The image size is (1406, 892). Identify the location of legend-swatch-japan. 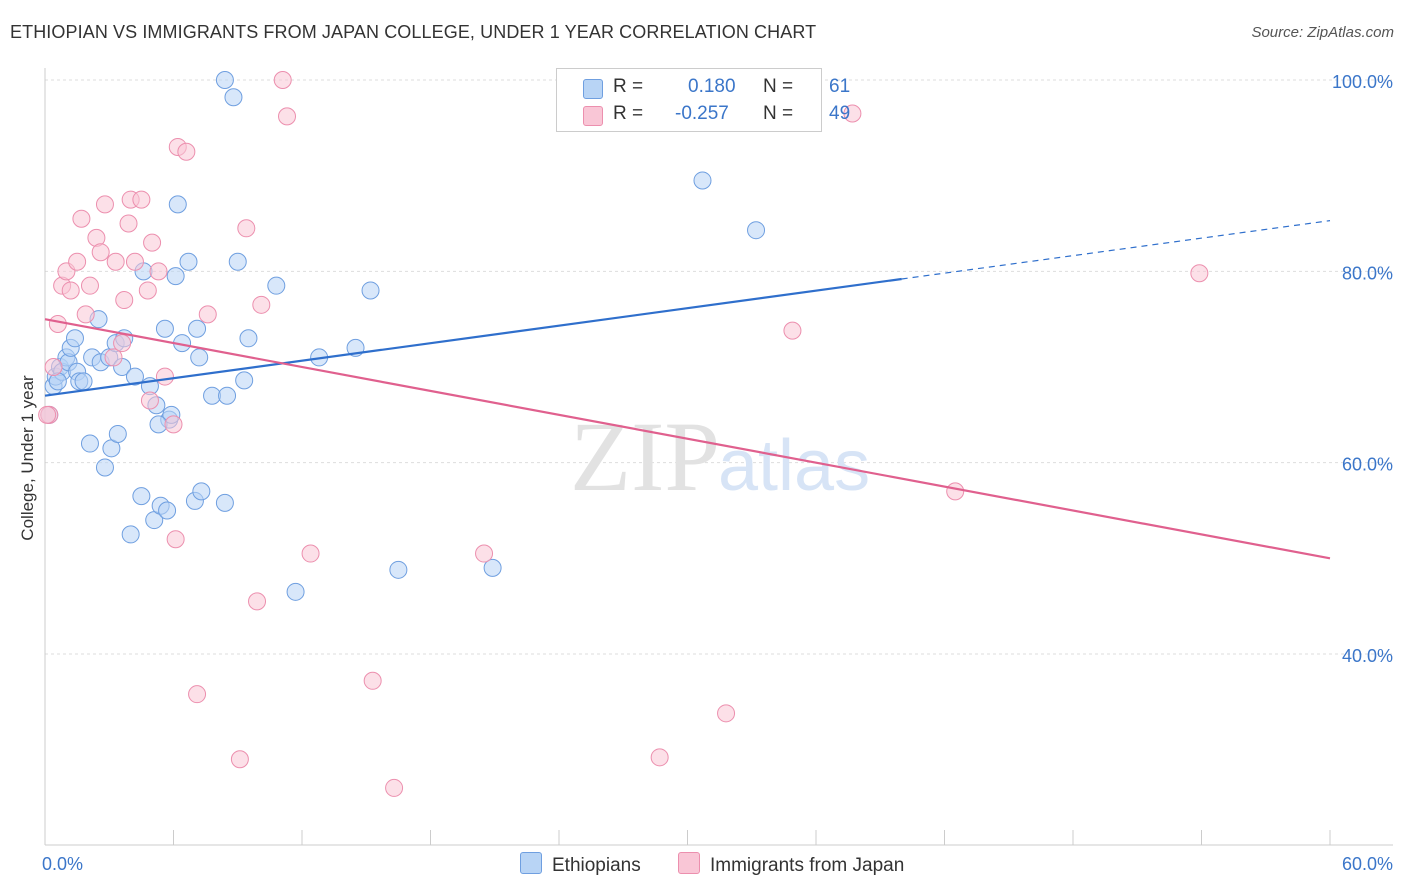
(593, 116).